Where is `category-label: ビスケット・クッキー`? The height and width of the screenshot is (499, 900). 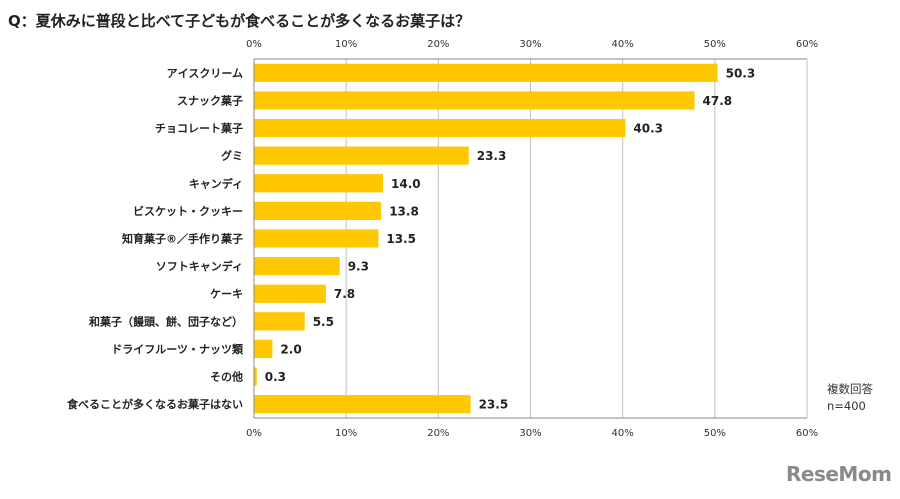
category-label: ビスケット・クッキー is located at coordinates (188, 211).